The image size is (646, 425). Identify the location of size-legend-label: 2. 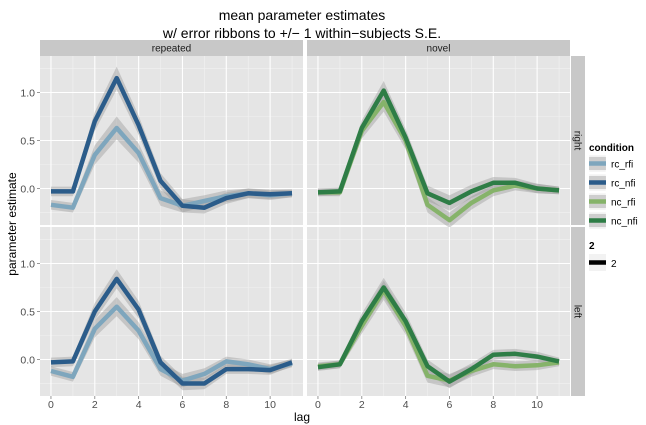
(614, 264).